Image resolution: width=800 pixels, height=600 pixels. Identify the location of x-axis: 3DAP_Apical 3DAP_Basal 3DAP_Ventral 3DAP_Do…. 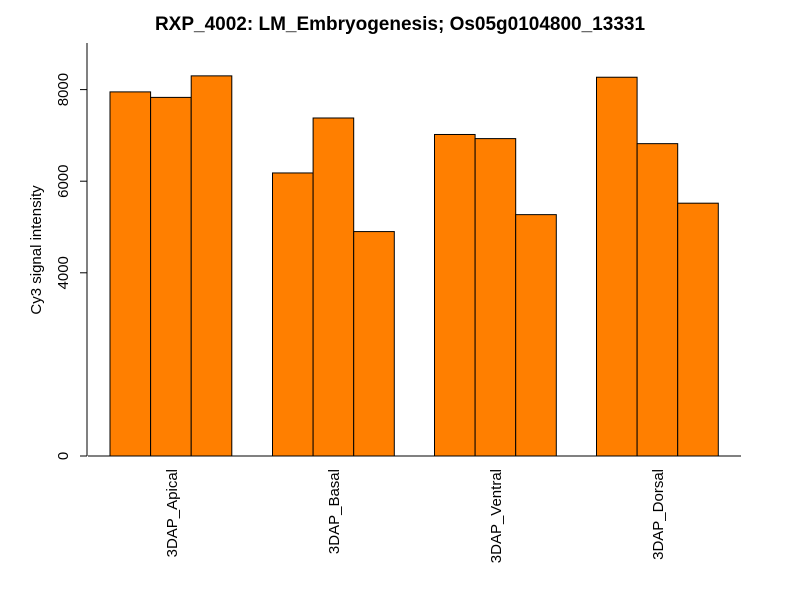
(414, 509).